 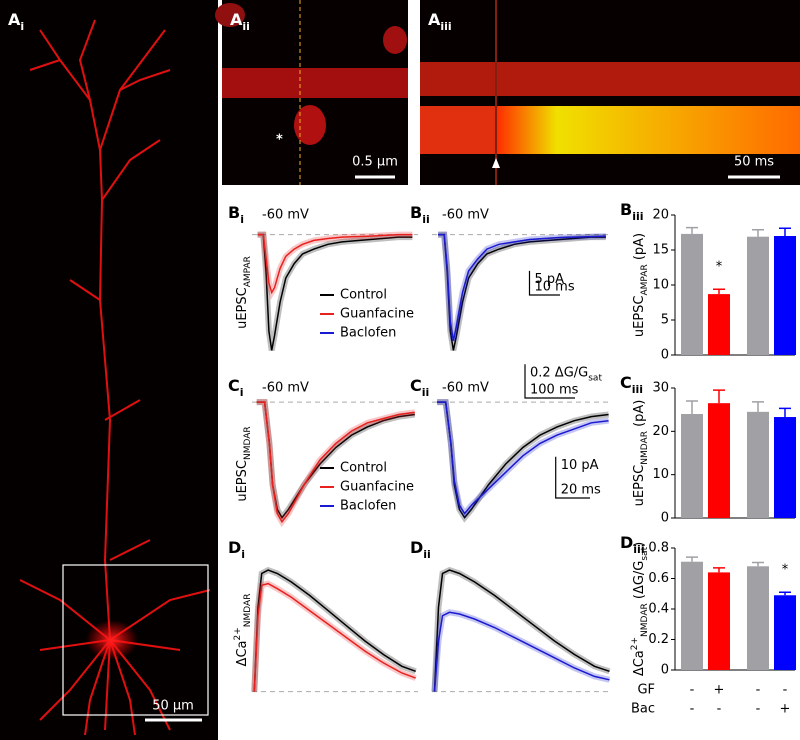 What do you see at coordinates (14, 19) in the screenshot?
I see `panel-letter: A` at bounding box center [14, 19].